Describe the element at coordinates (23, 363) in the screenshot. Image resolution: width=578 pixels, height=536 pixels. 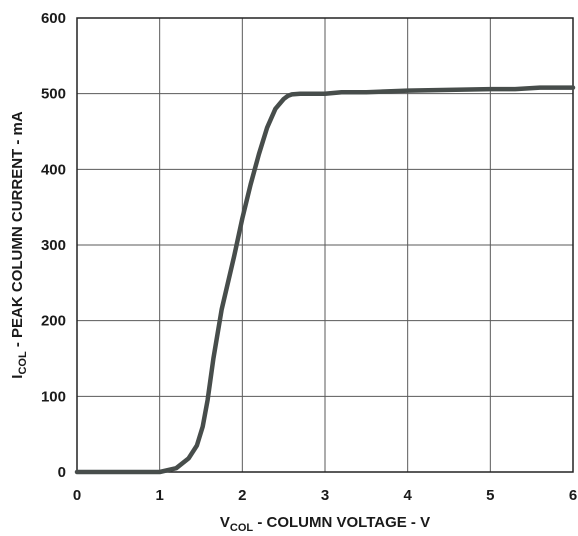
I see `y-axis-label-sub: COL` at that location.